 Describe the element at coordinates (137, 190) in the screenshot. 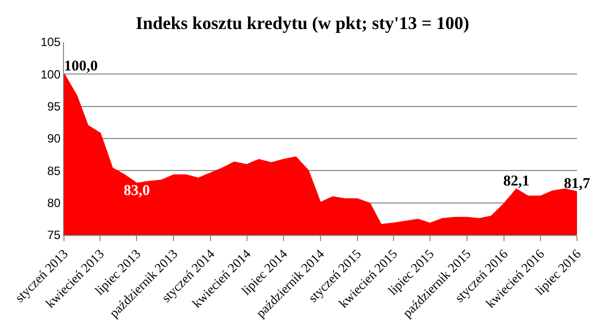

I see `data-label: 83,0` at that location.